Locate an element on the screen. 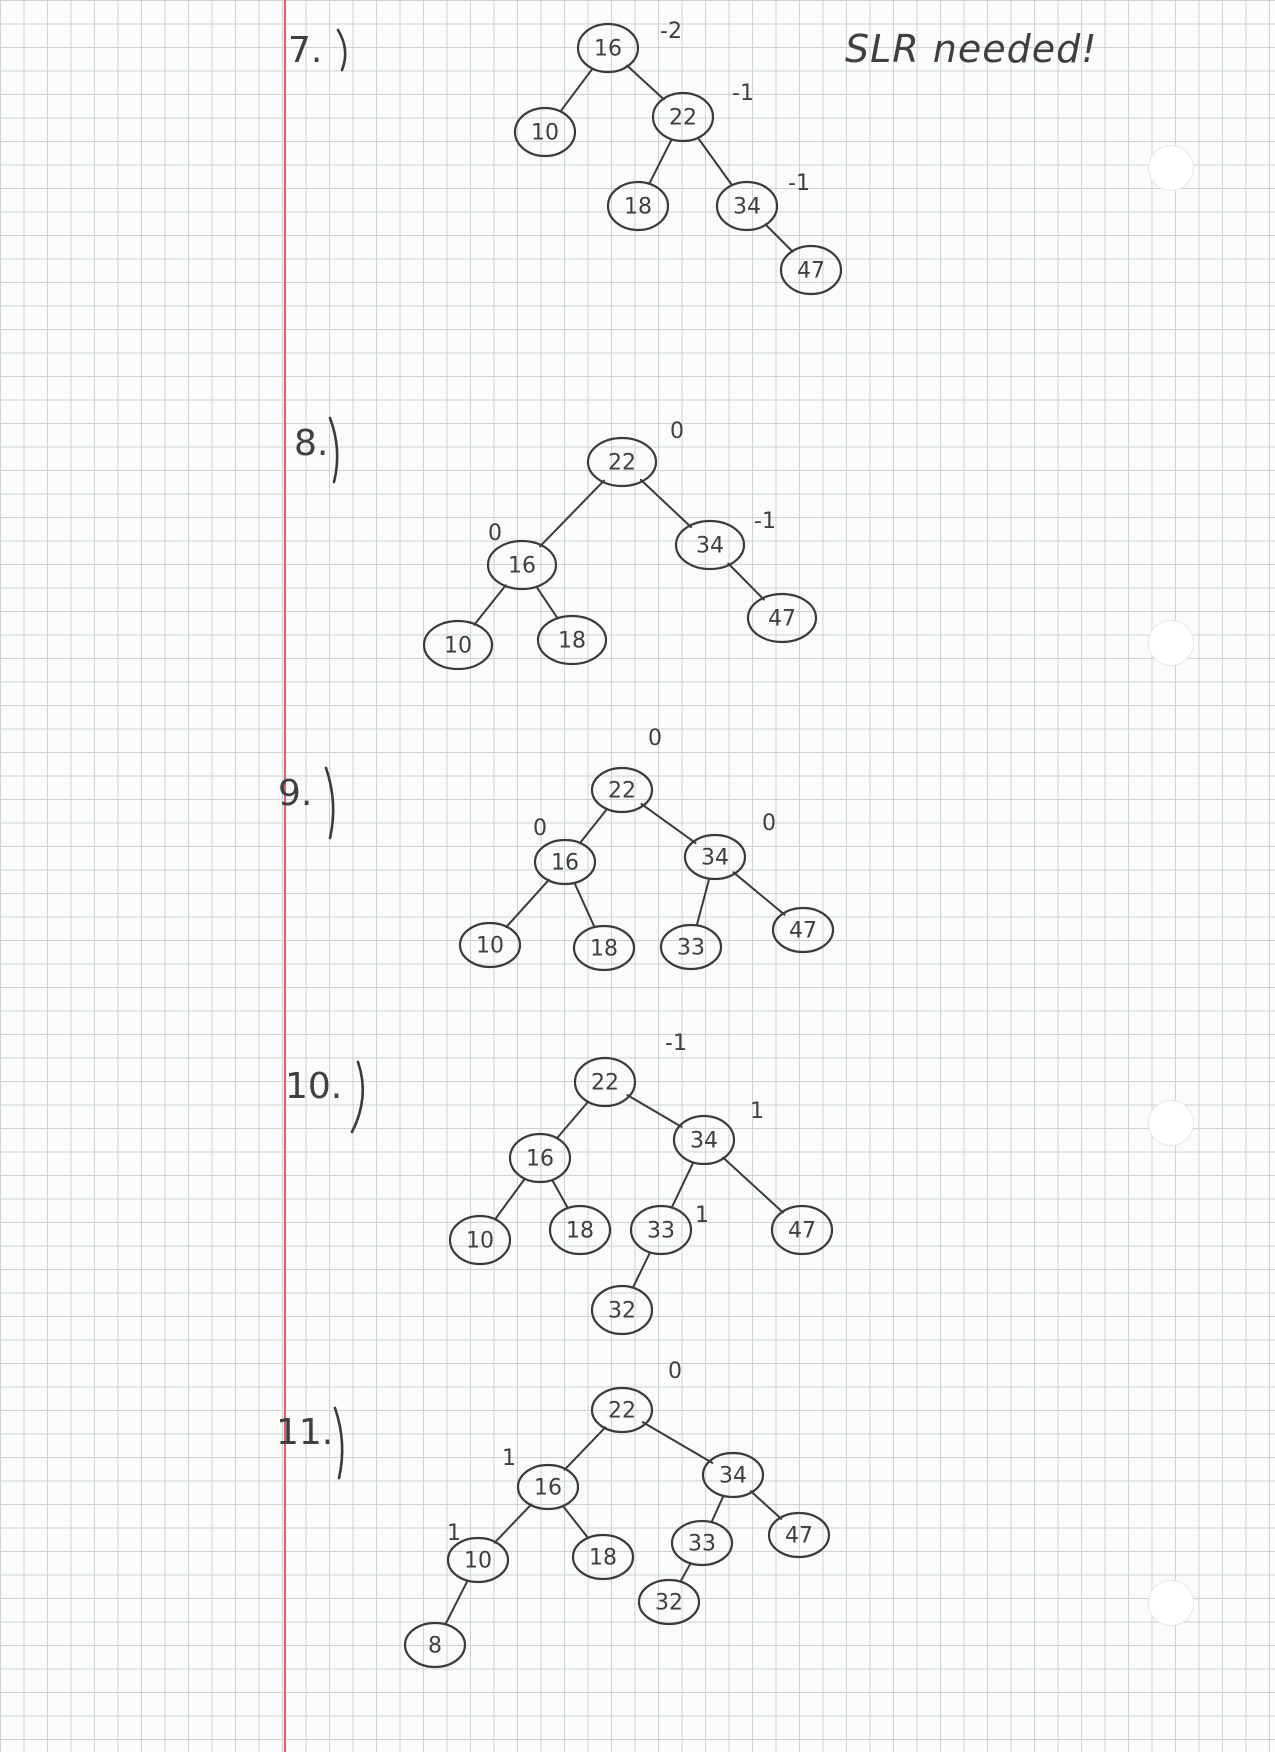  node-key: 16 is located at coordinates (608, 49).